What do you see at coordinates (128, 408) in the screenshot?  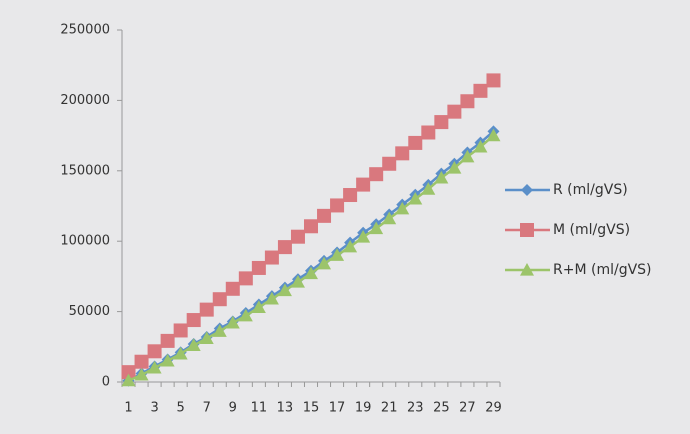 I see `x-tick-label: 1` at bounding box center [128, 408].